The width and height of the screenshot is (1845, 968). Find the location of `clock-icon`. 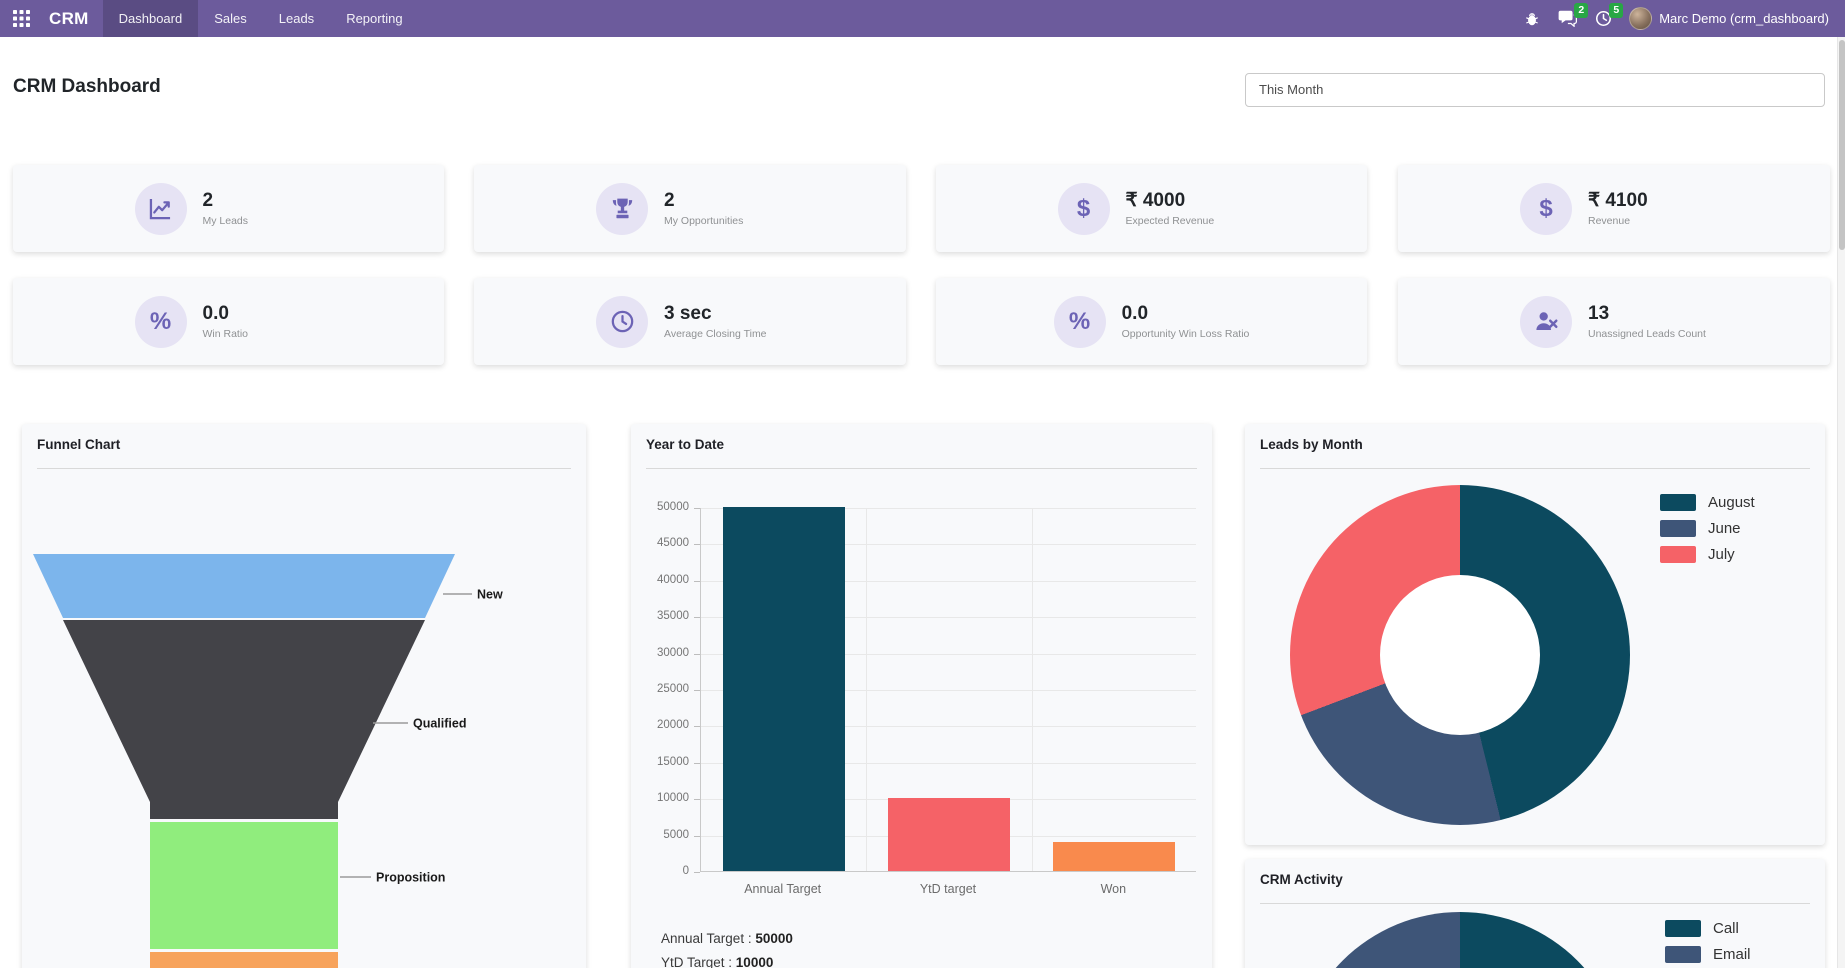

clock-icon is located at coordinates (1604, 18).